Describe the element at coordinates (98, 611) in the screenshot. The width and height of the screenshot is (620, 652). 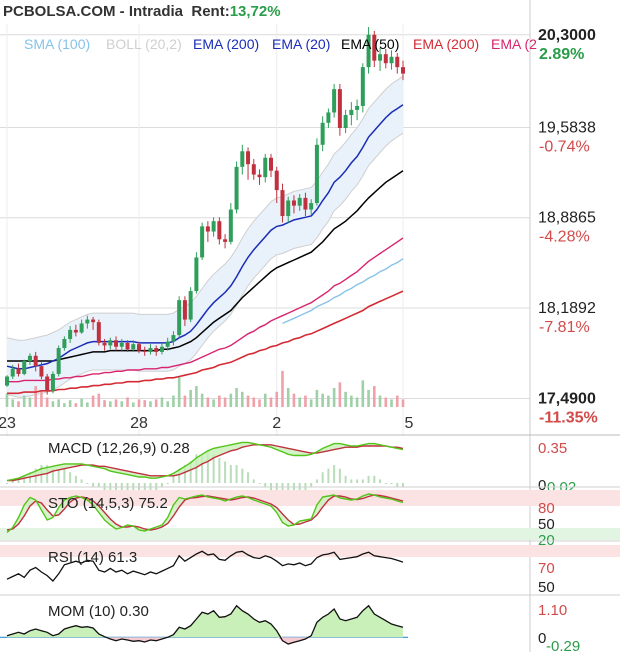
I see `mom-label: MOM (10) 0.30` at that location.